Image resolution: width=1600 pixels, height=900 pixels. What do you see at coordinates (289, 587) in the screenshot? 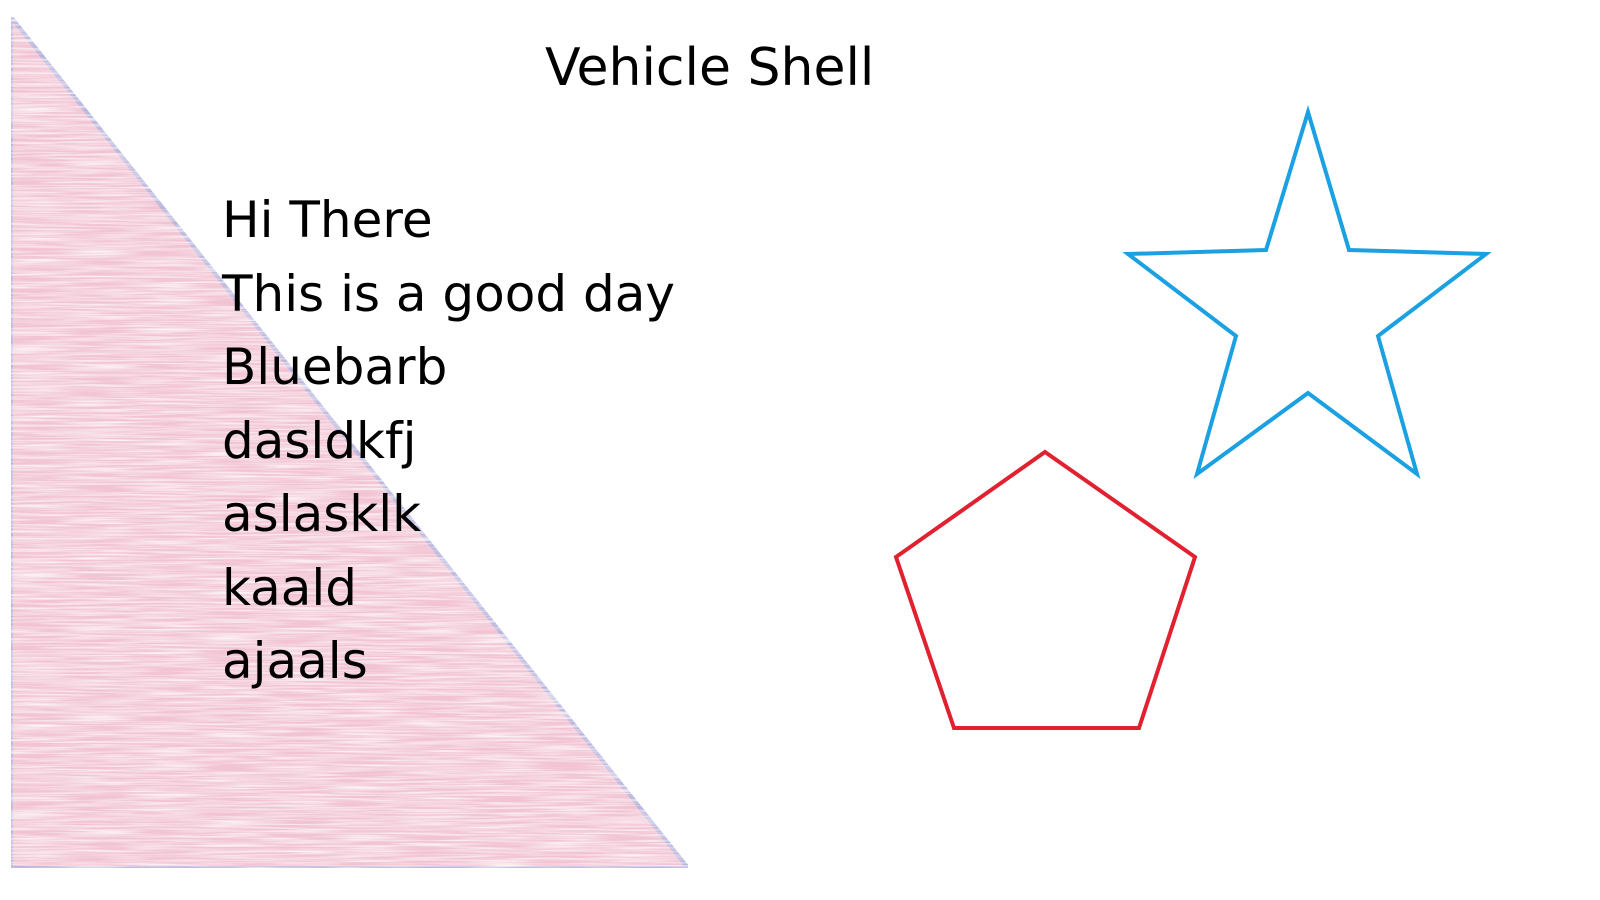
I see `text-line: kaald` at bounding box center [289, 587].